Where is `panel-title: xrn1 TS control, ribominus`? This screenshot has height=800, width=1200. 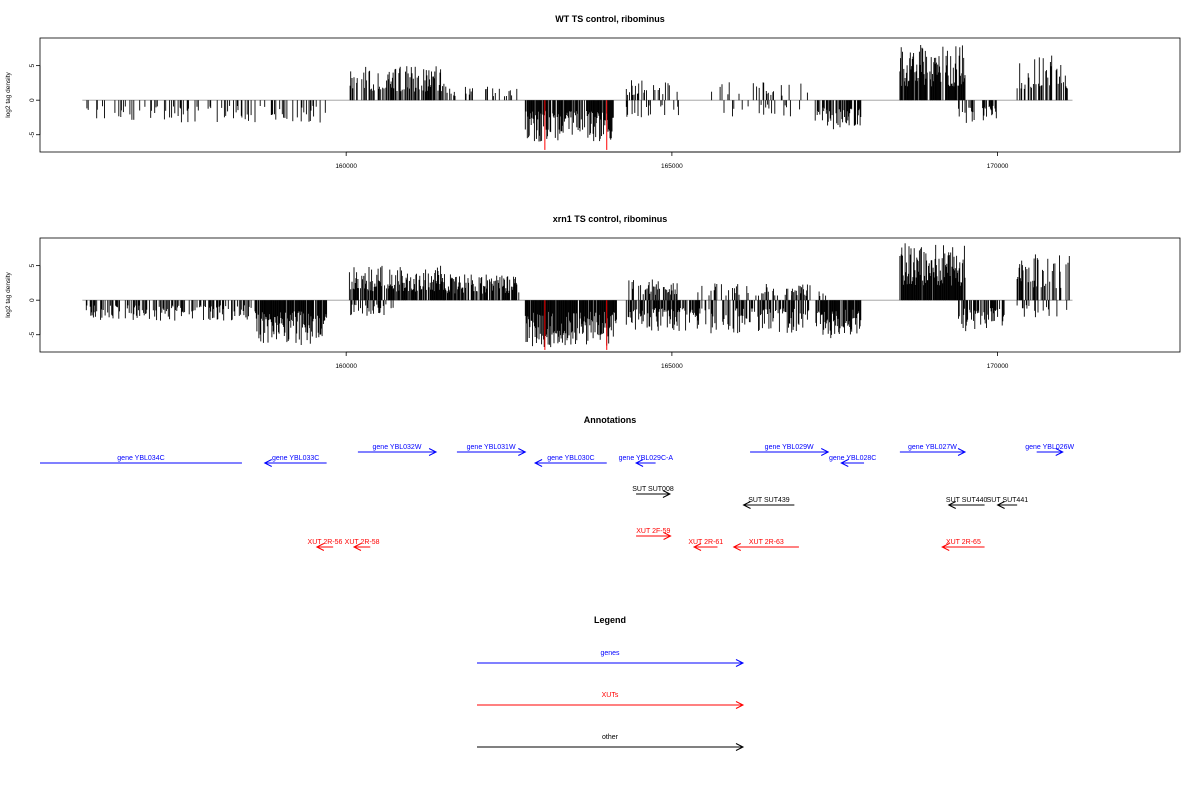
panel-title: xrn1 TS control, ribominus is located at coordinates (610, 219).